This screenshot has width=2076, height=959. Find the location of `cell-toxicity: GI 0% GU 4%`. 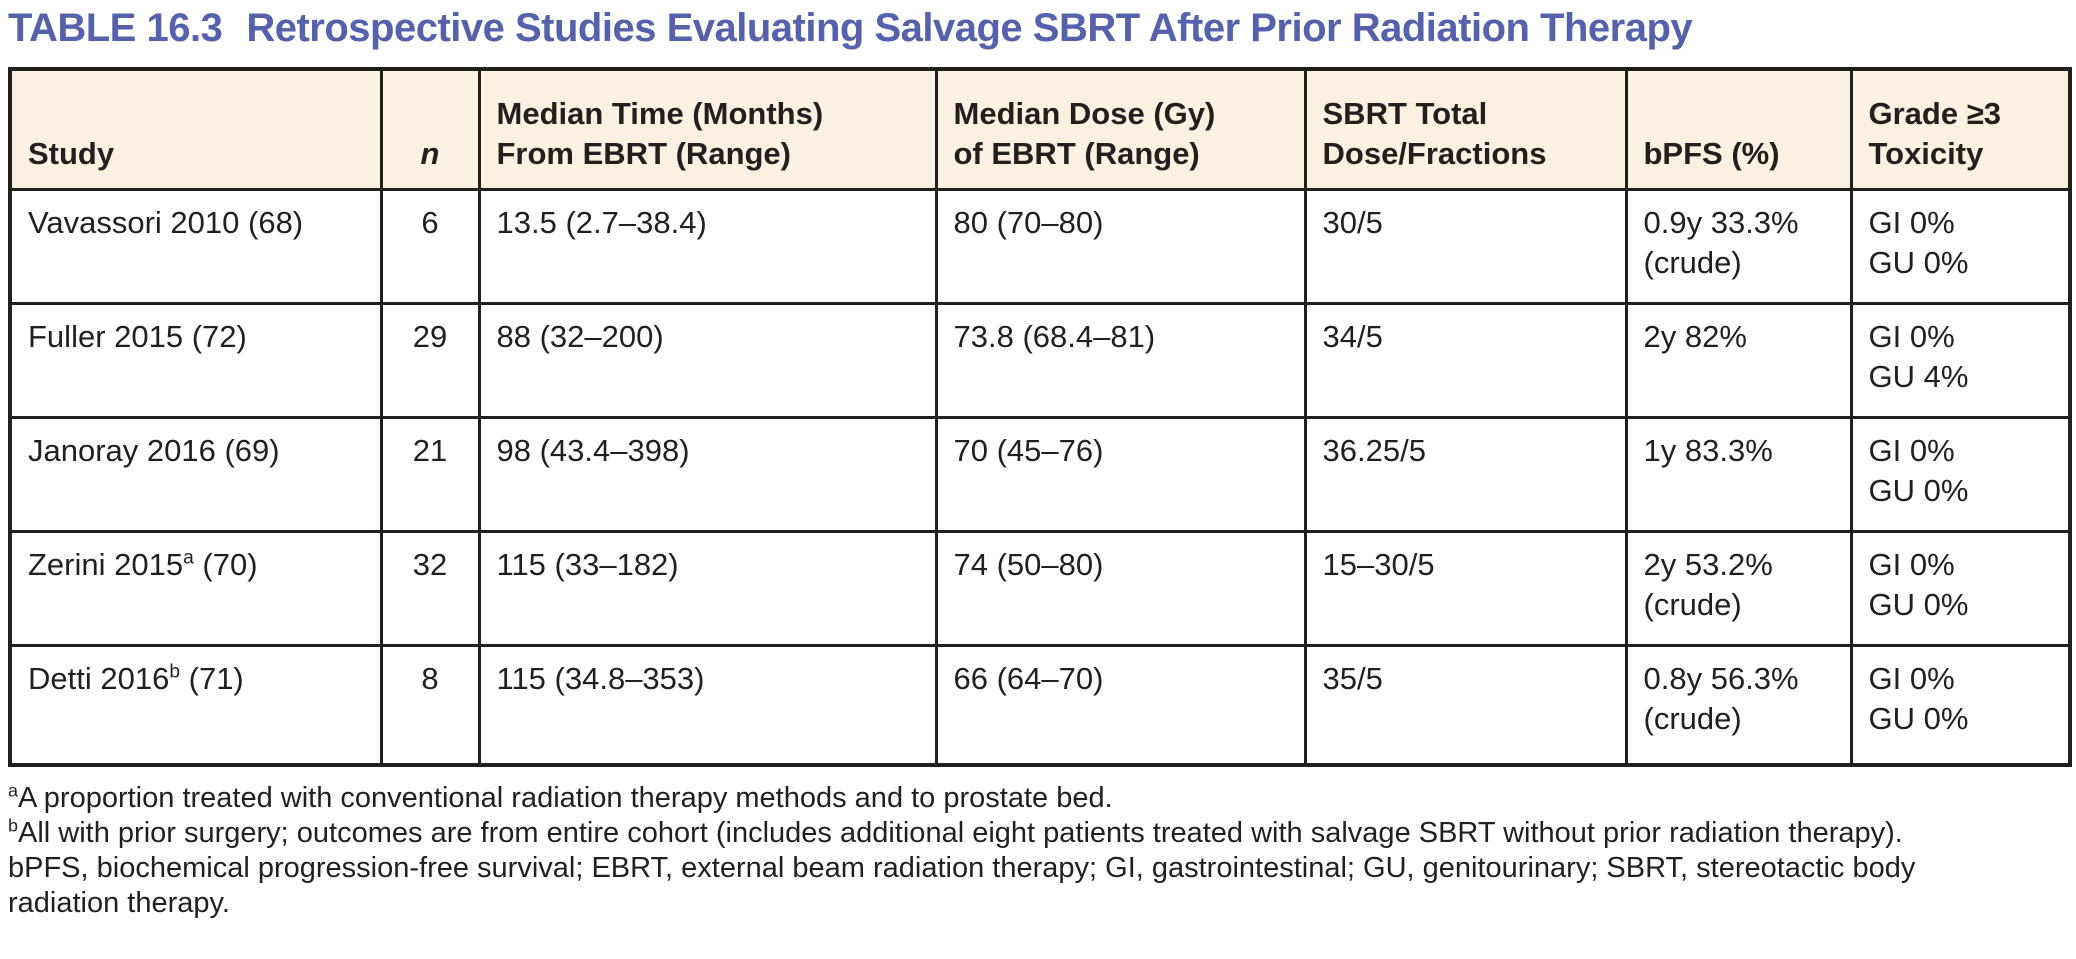

cell-toxicity: GI 0% GU 4% is located at coordinates (1960, 360).